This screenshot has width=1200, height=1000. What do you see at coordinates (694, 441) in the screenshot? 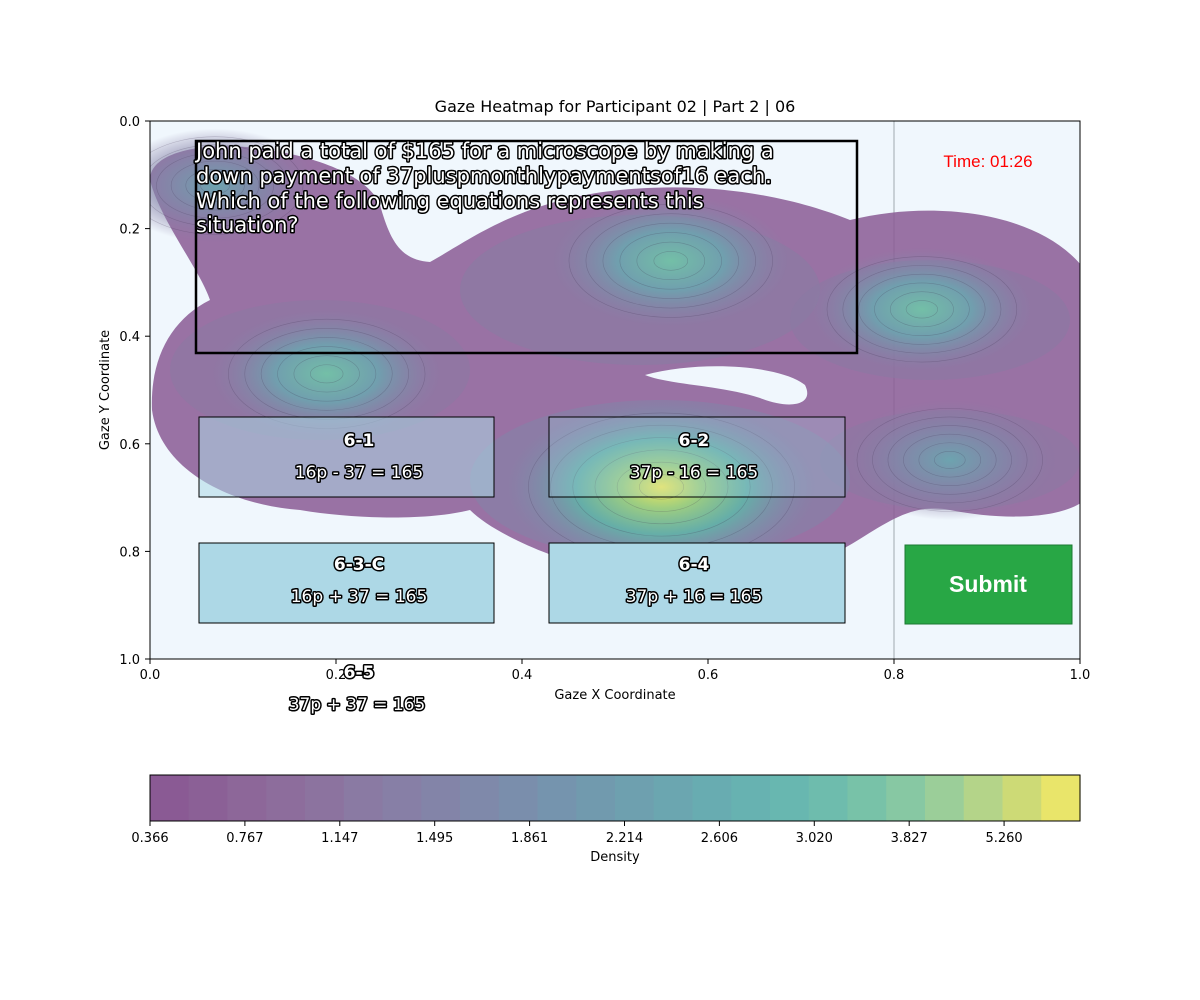
I see `option-b-id: 6-2` at bounding box center [694, 441].